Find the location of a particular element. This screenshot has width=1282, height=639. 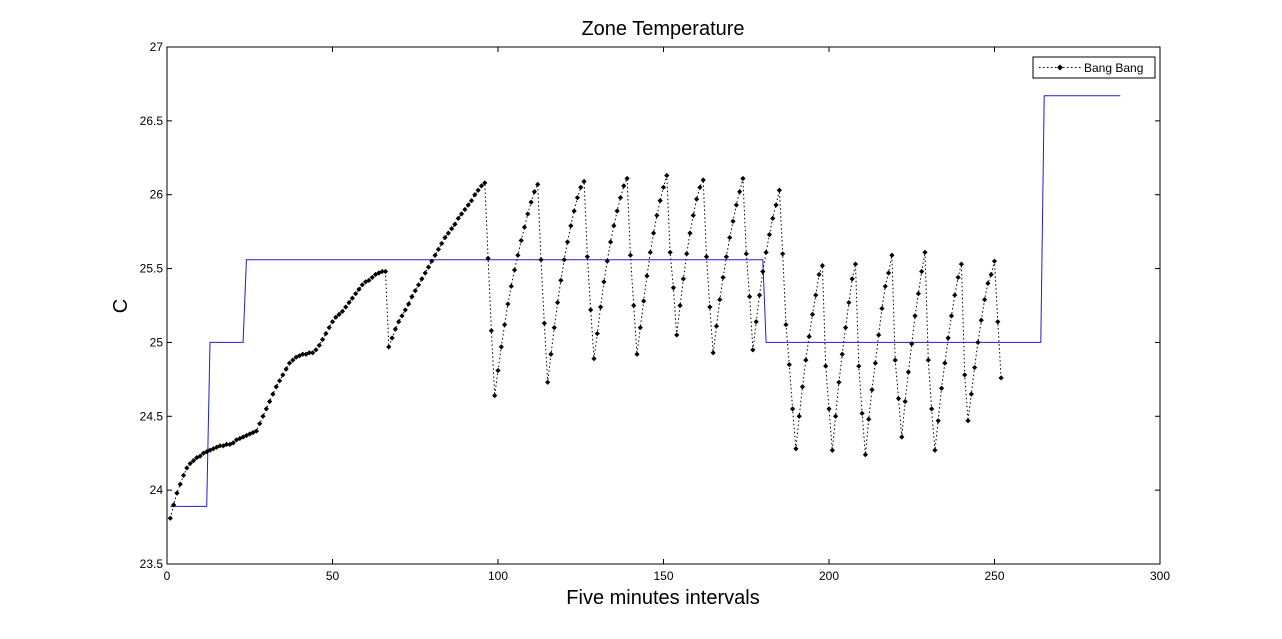

y-tick-label: 23.5 is located at coordinates (152, 564).